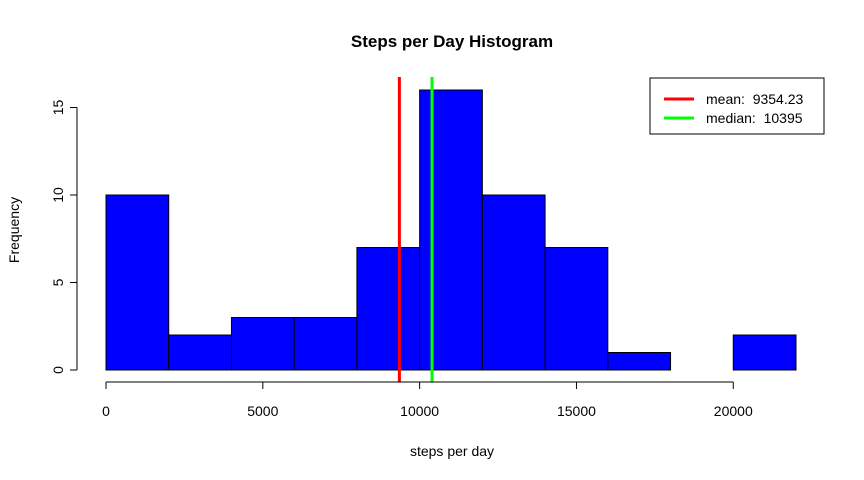 The height and width of the screenshot is (480, 864). Describe the element at coordinates (14, 230) in the screenshot. I see `y-axis-label: Frequency` at that location.